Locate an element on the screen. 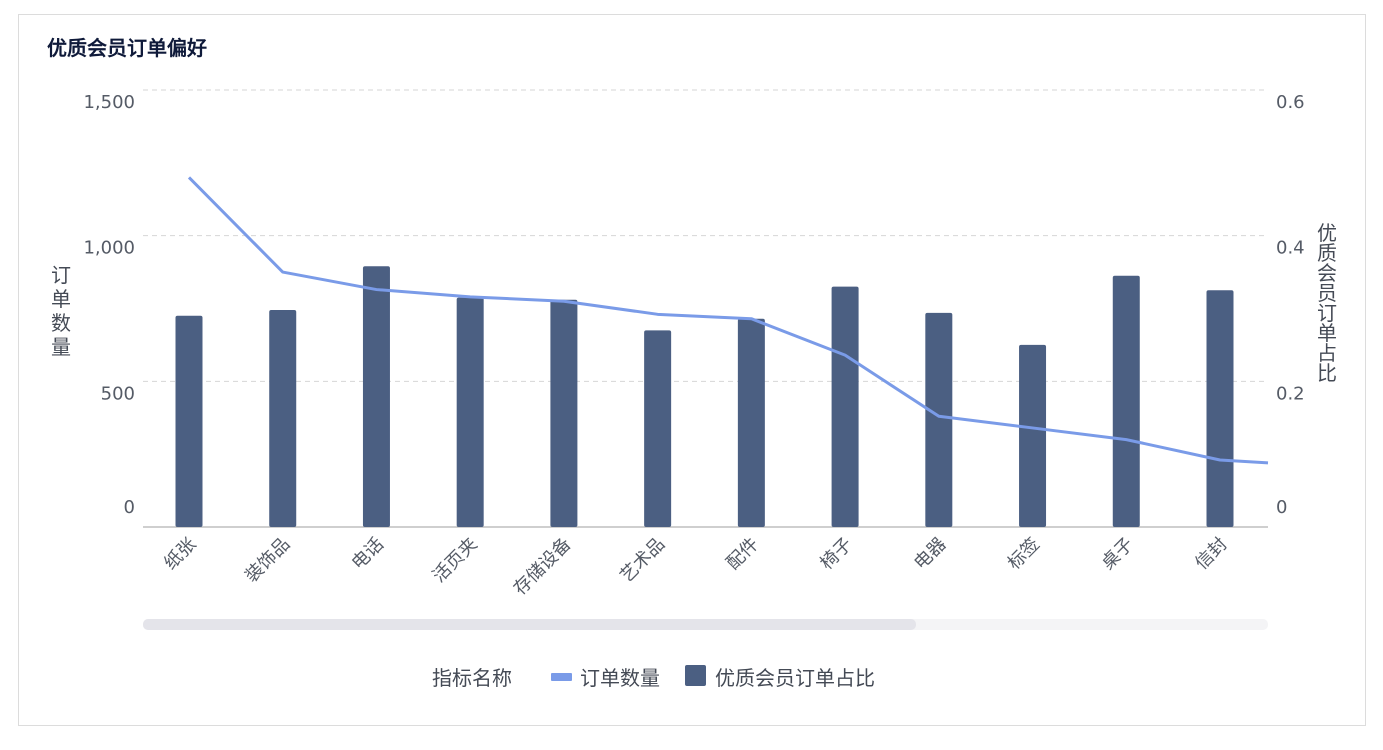 This screenshot has height=750, width=1383. y-right-tick-label: 0.4 is located at coordinates (1290, 248).